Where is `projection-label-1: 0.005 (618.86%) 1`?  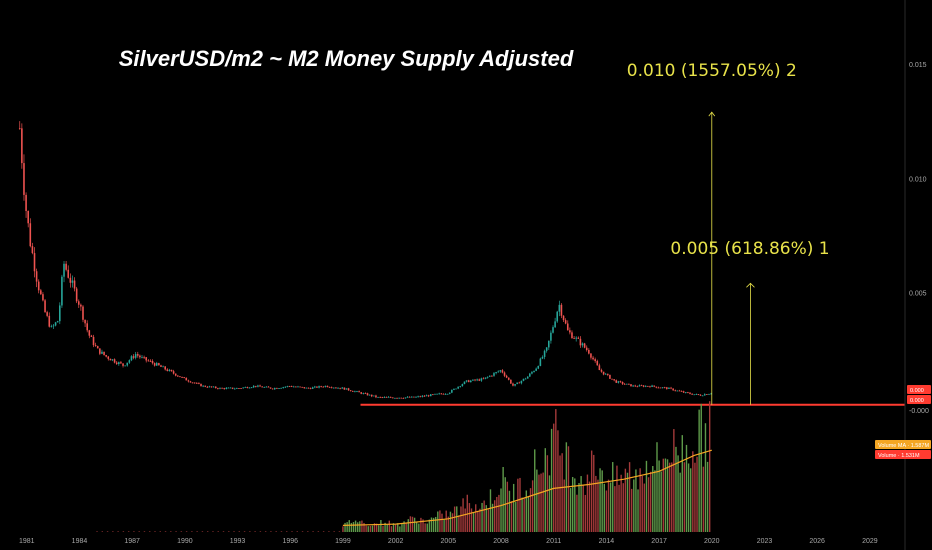 projection-label-1: 0.005 (618.86%) 1 is located at coordinates (749, 249).